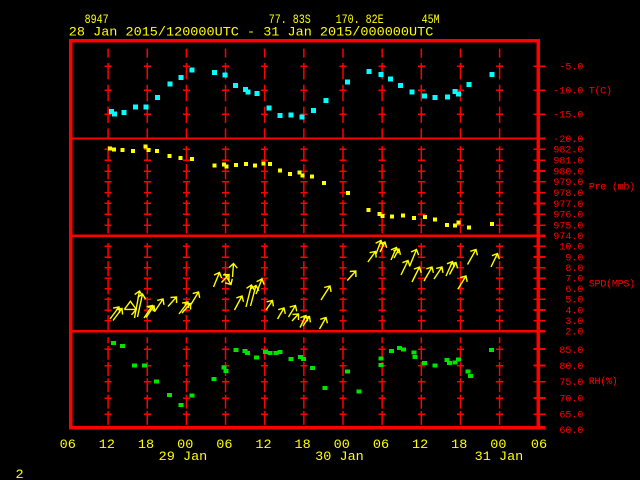 The width and height of the screenshot is (640, 480). I want to click on svg-text: 170. 82E, so click(360, 19).